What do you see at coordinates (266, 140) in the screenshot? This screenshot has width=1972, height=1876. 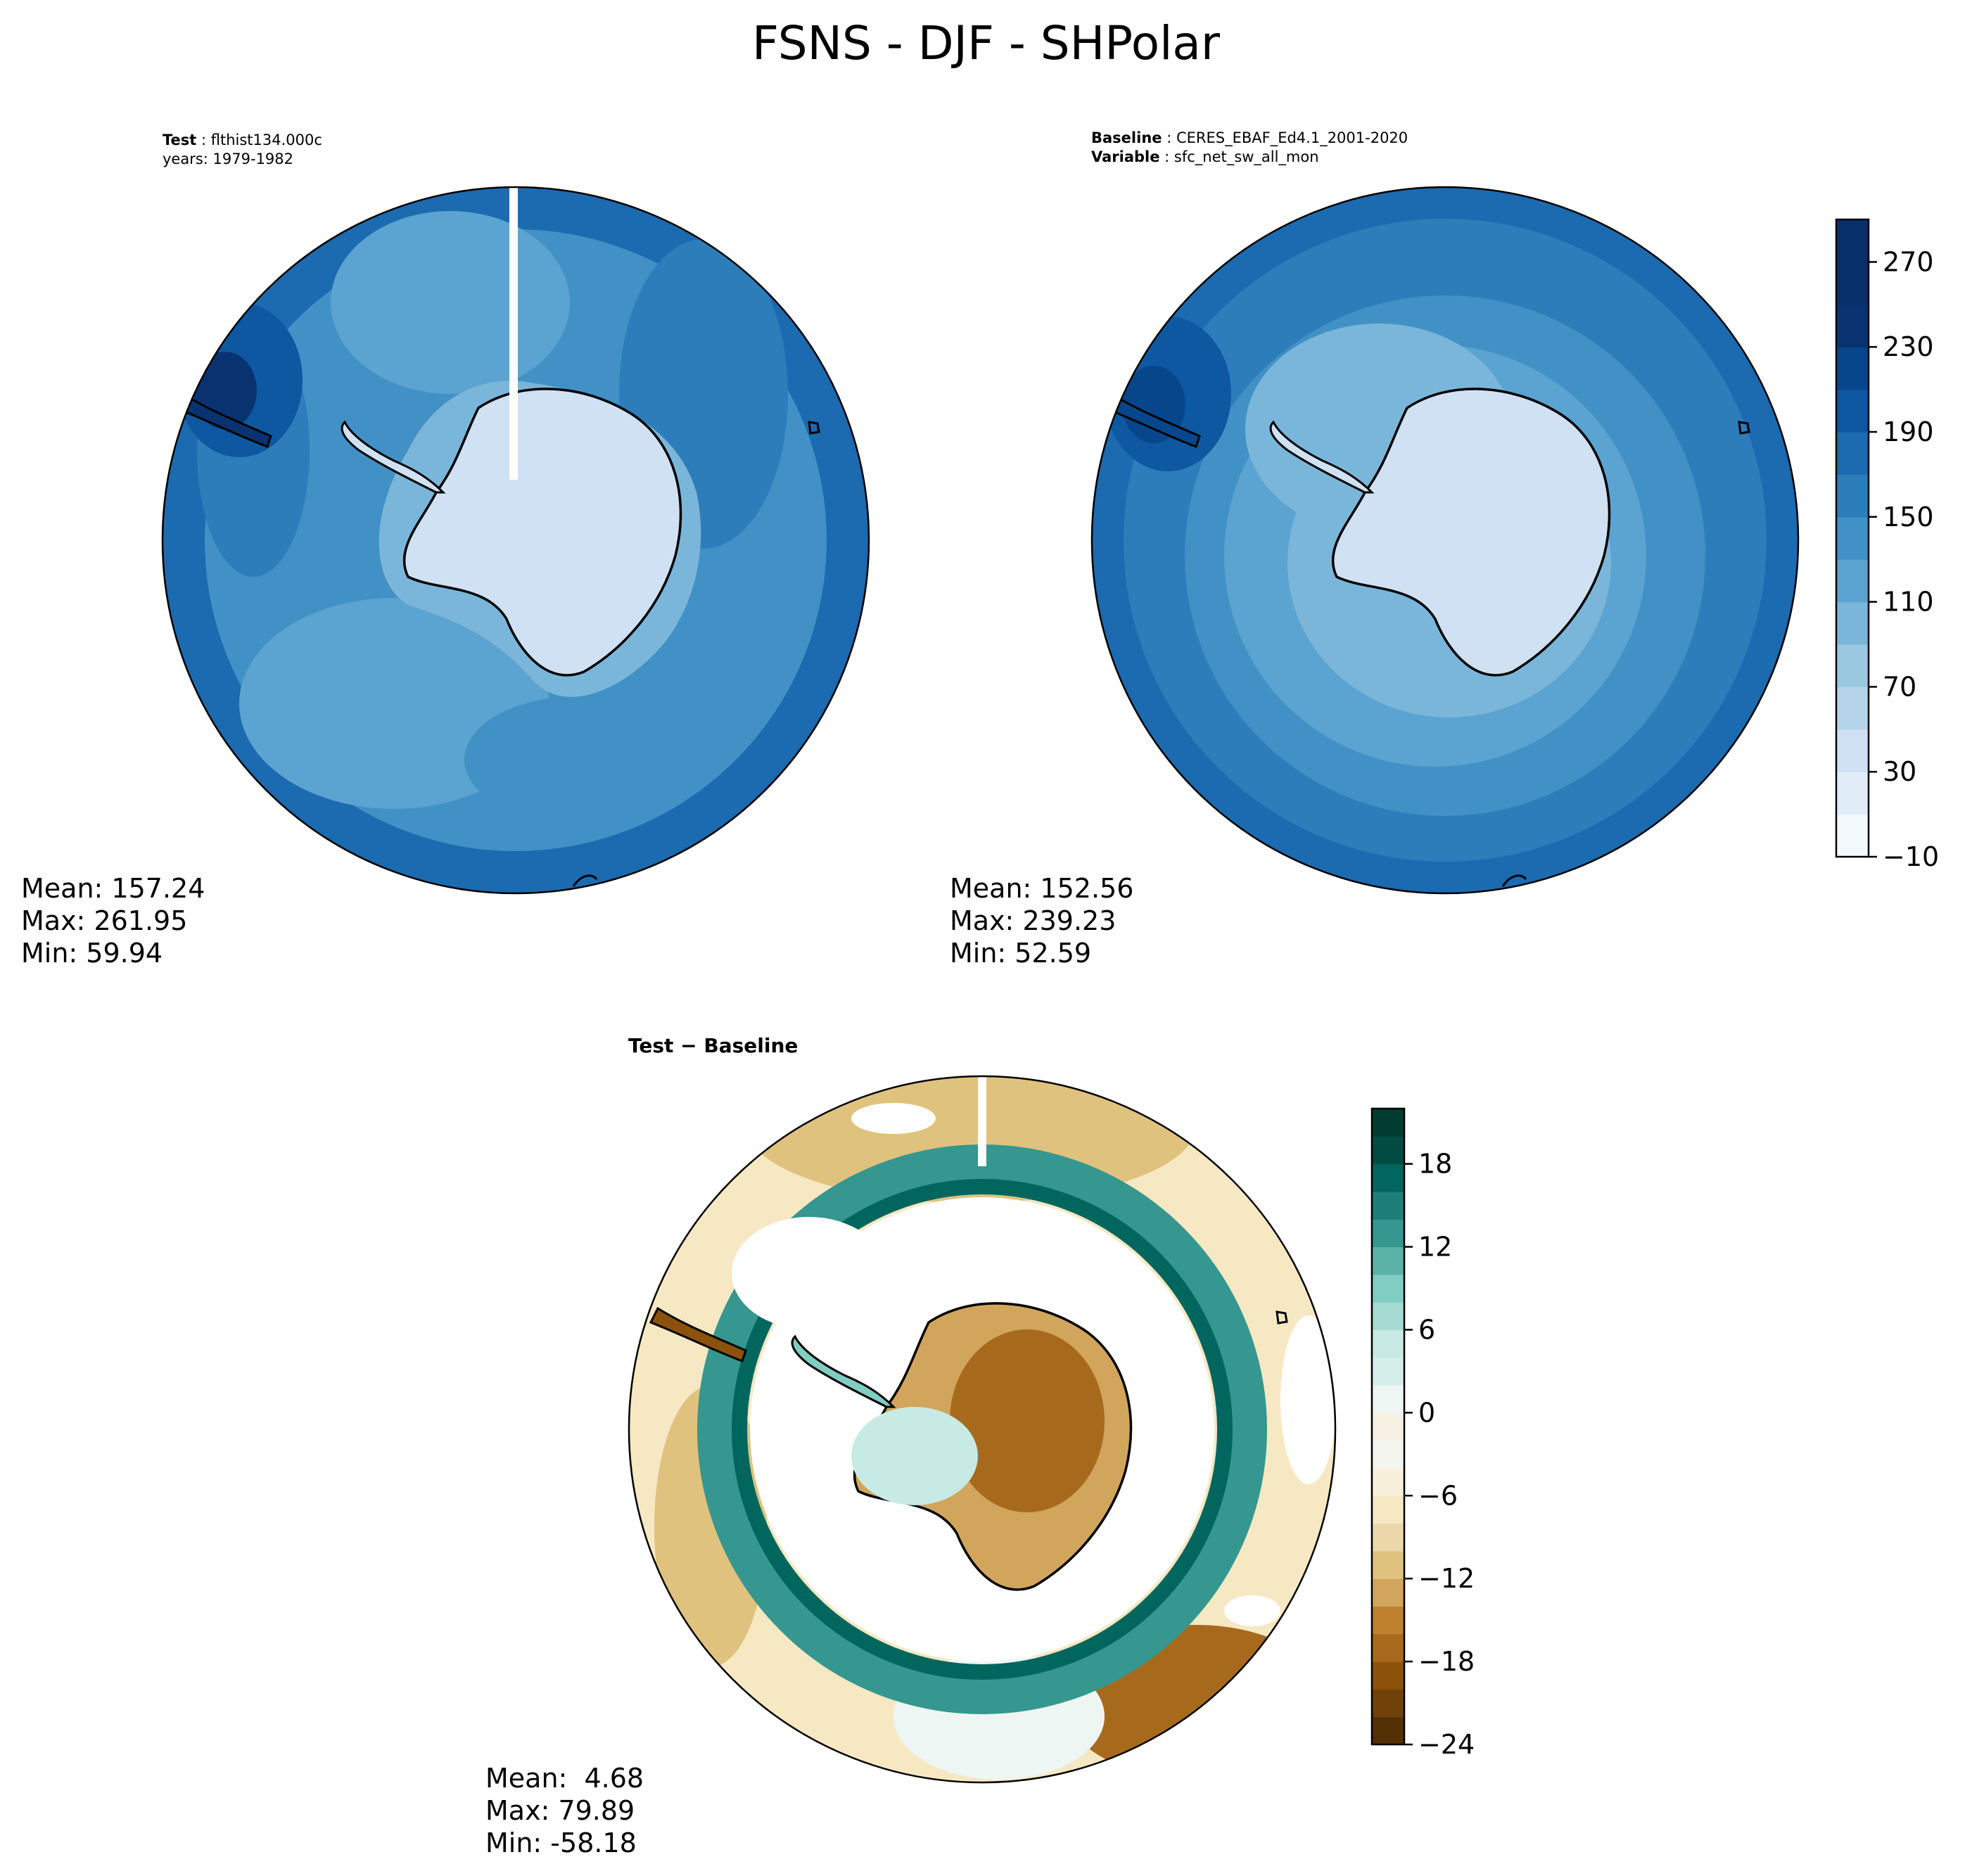 I see `test-subtitle-value: flthist134.000c` at bounding box center [266, 140].